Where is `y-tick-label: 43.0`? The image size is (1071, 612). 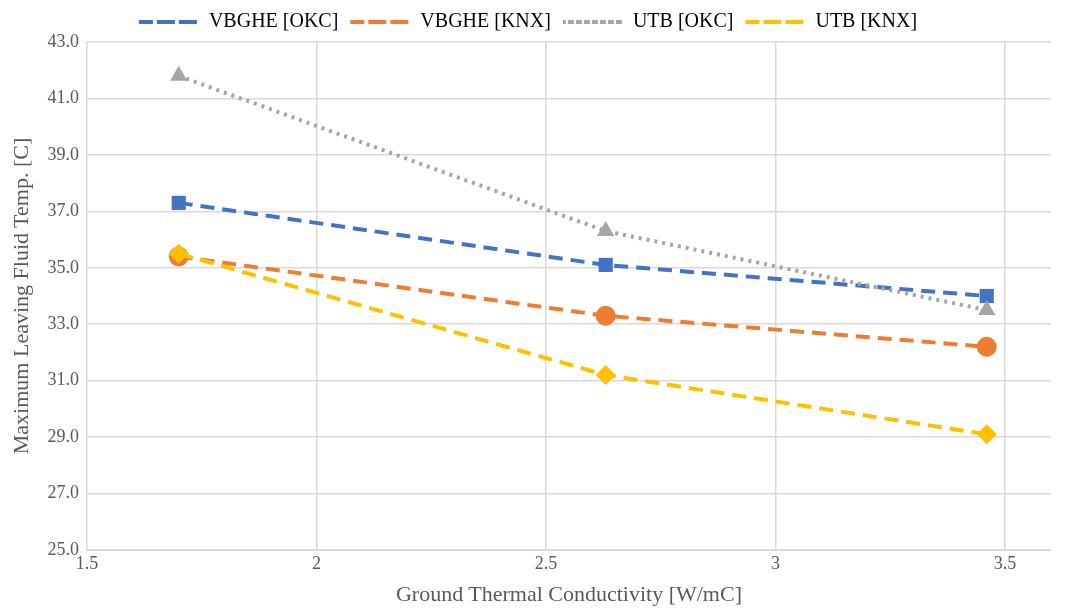
y-tick-label: 43.0 is located at coordinates (63, 40).